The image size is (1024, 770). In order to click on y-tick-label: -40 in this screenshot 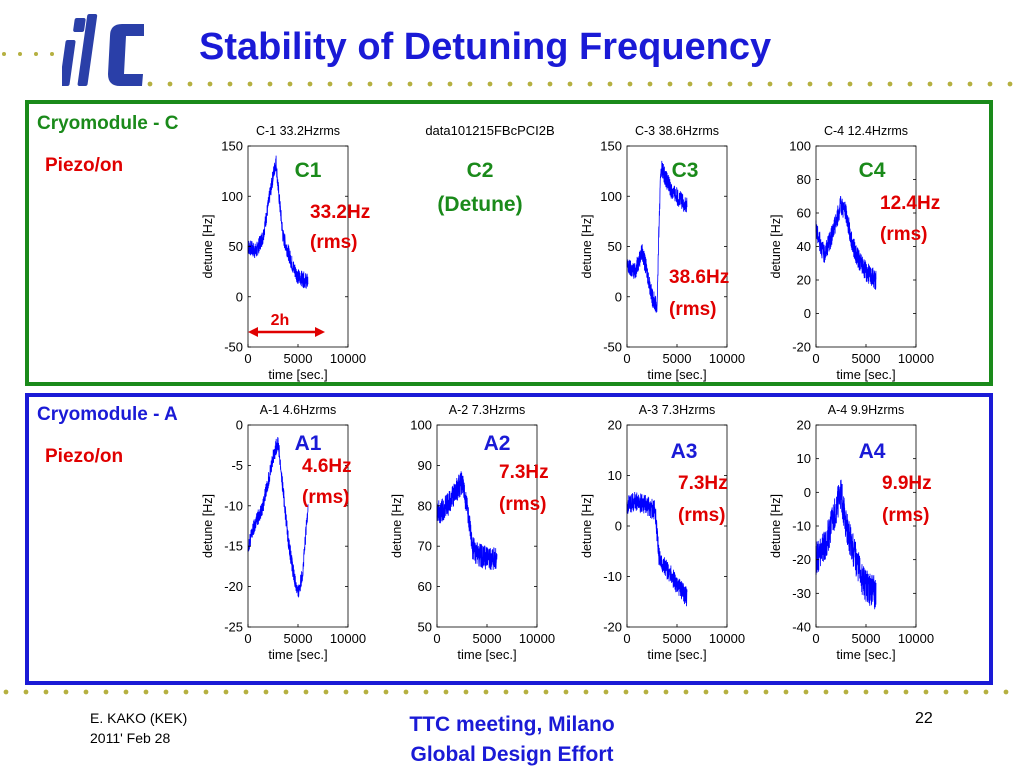, I will do `click(801, 627)`.